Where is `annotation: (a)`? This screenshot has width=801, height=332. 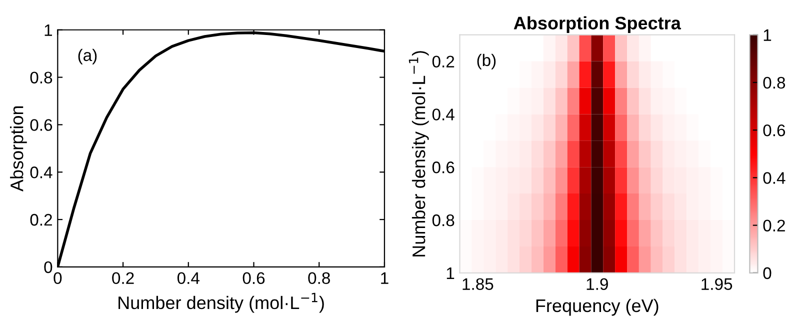
annotation: (a) is located at coordinates (87, 56).